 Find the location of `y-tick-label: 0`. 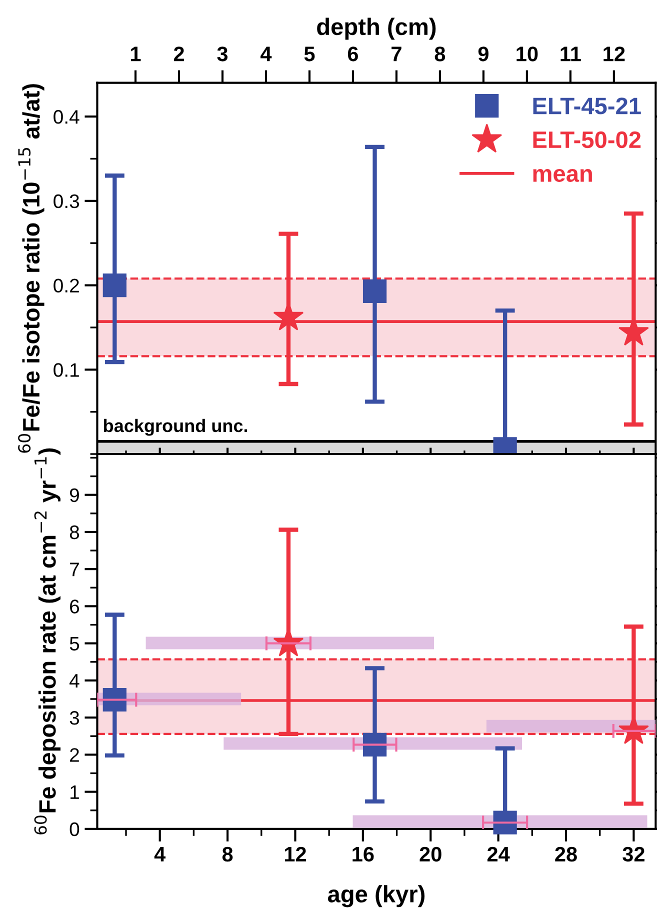

y-tick-label: 0 is located at coordinates (75, 829).